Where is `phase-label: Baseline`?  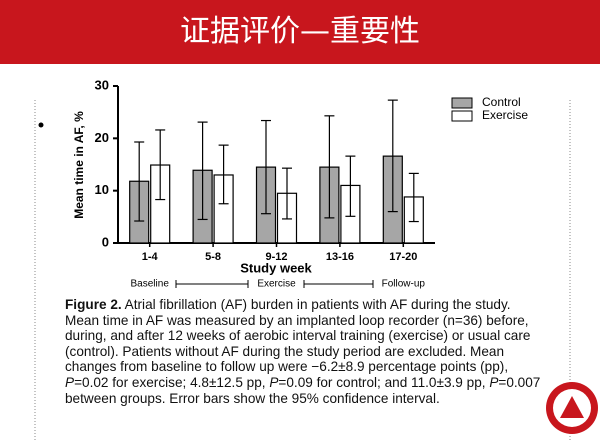 phase-label: Baseline is located at coordinates (150, 284).